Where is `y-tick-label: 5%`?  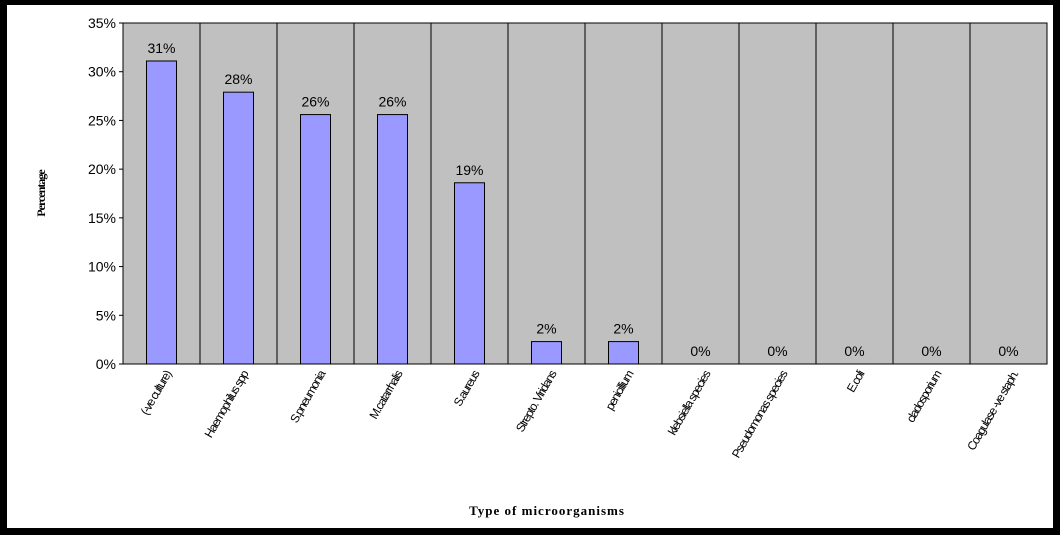
y-tick-label: 5% is located at coordinates (106, 315).